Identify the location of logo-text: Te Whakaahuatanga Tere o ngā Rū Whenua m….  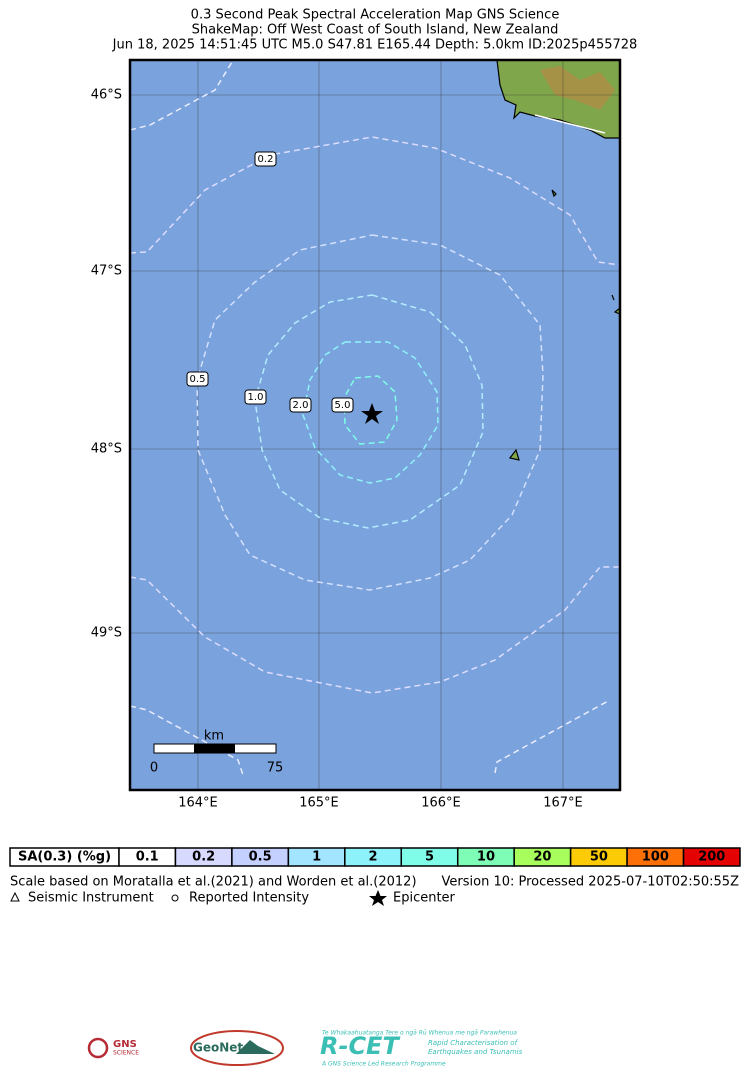
(419, 1033).